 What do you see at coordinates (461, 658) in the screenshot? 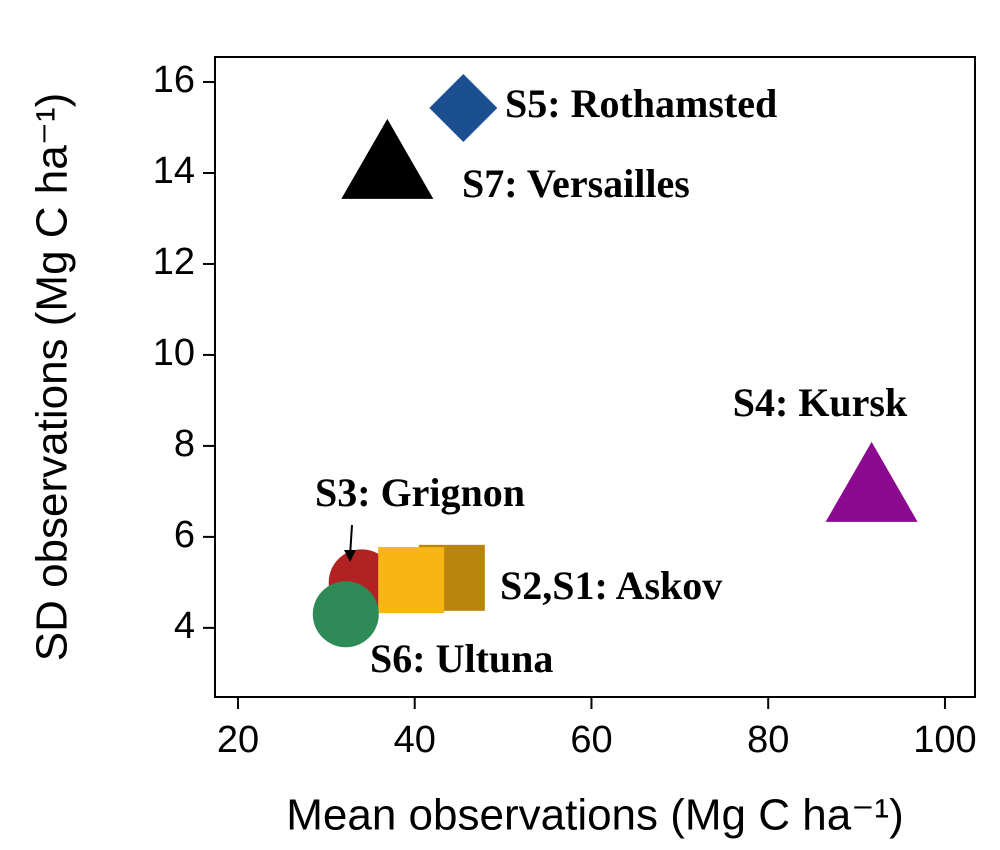
I see `point-label: S6: Ultuna` at bounding box center [461, 658].